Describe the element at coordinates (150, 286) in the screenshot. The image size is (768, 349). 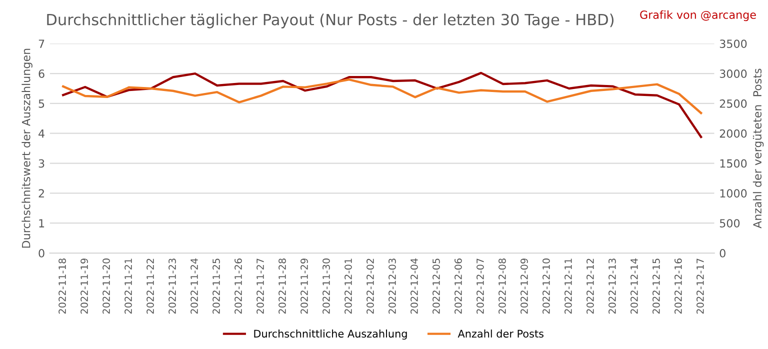
I see `x-tick-label: 2022-11-22` at that location.